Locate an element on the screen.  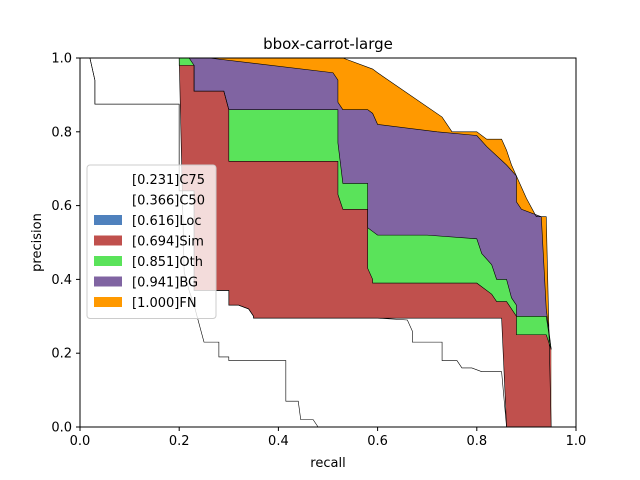
legend-label: [0.941]BG is located at coordinates (165, 283).